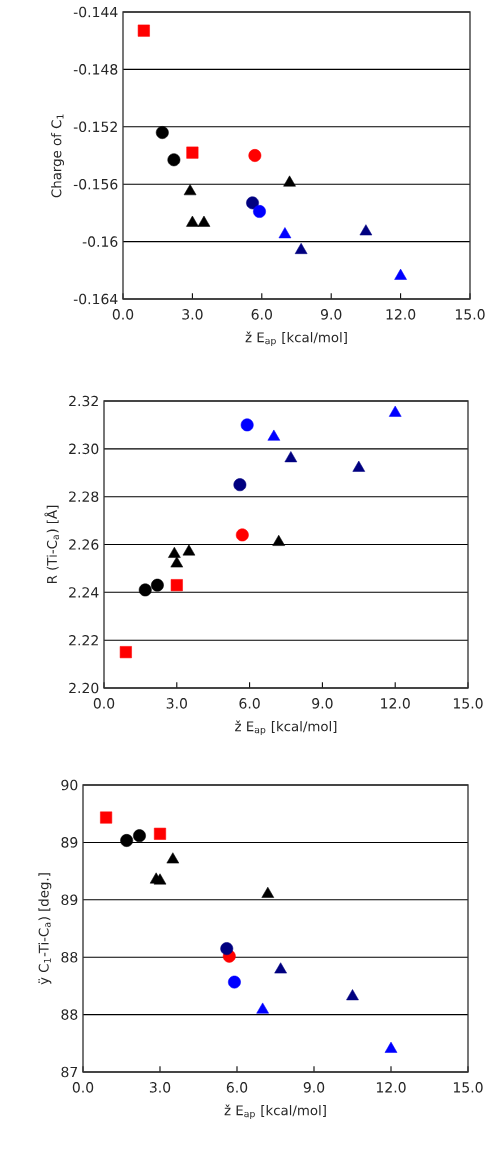 The height and width of the screenshot is (1150, 490). What do you see at coordinates (84, 496) in the screenshot?
I see `y-tick-label: 2.28` at bounding box center [84, 496].